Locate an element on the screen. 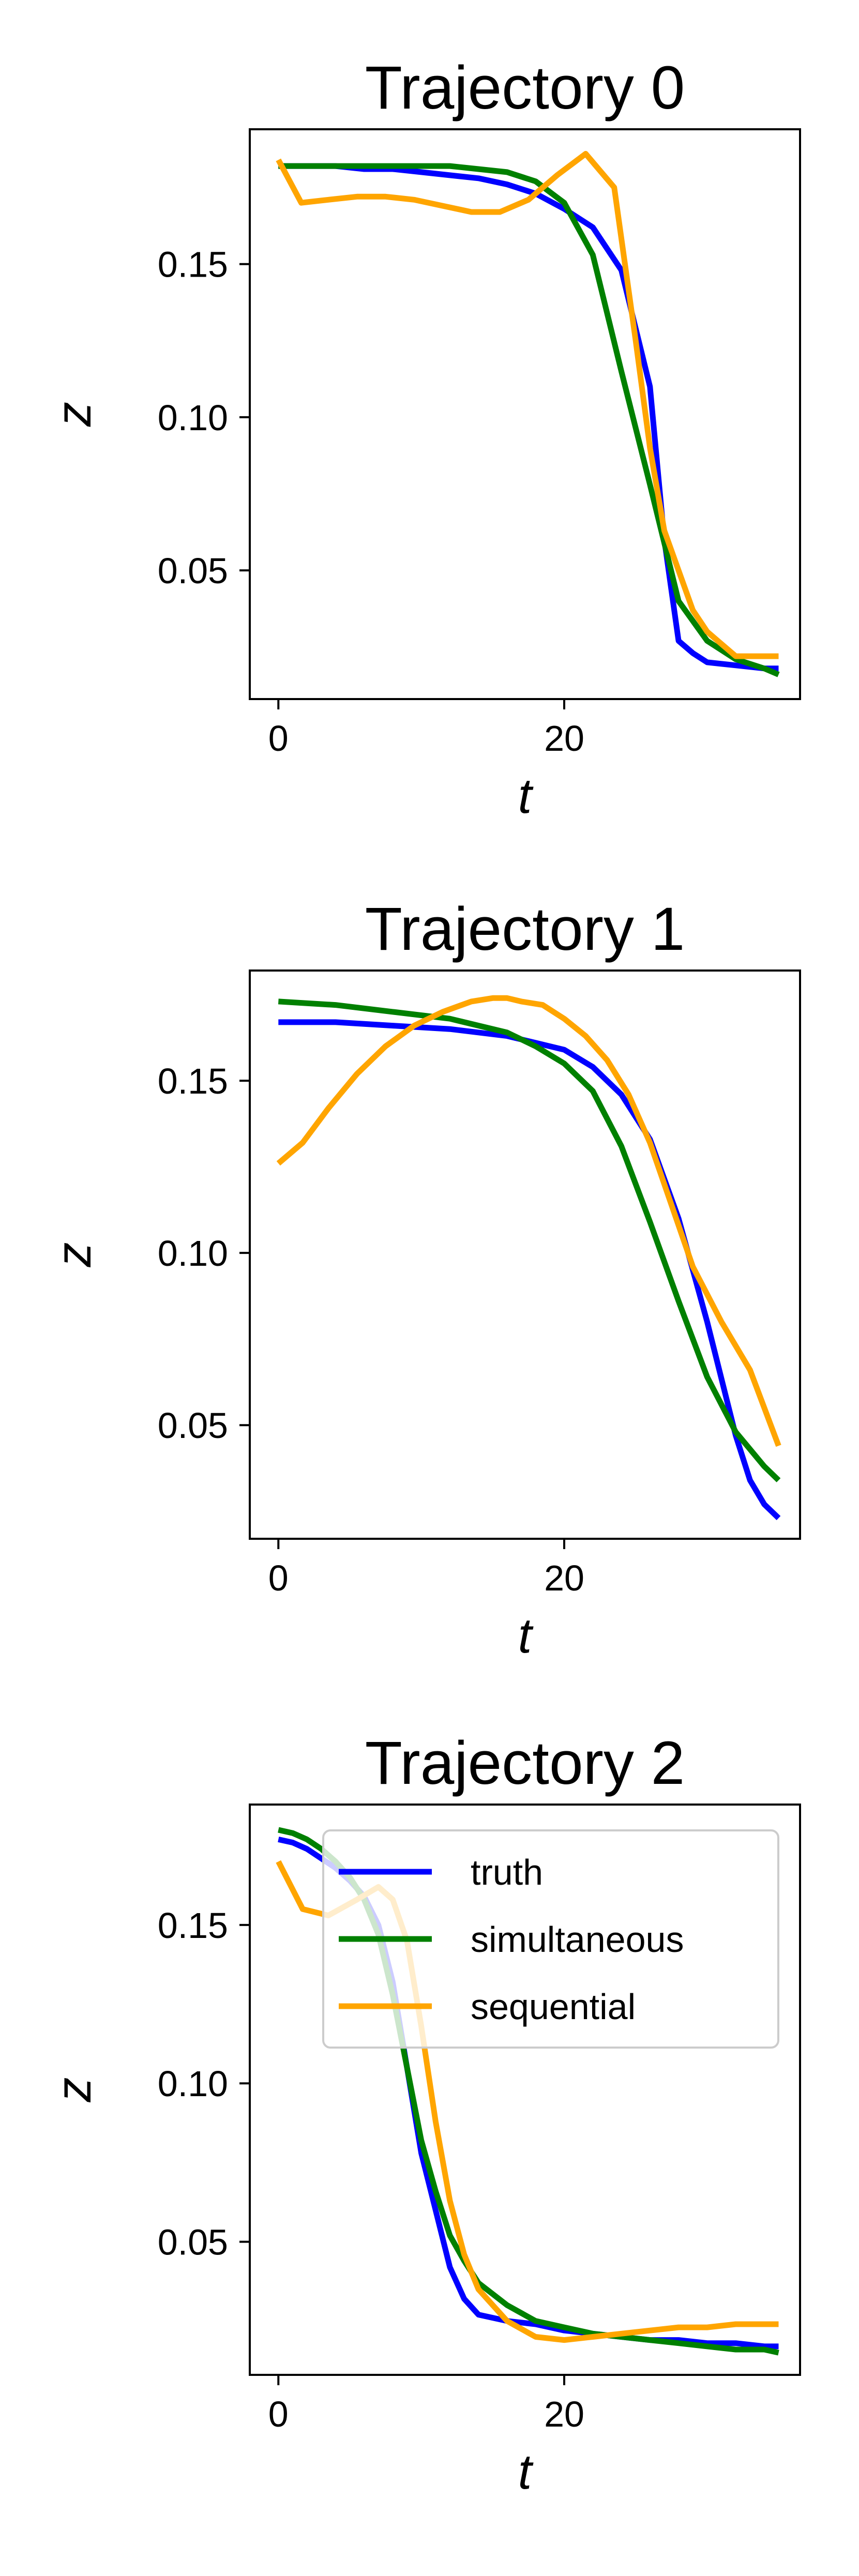  legend-label-truth: truth is located at coordinates (507, 1872).